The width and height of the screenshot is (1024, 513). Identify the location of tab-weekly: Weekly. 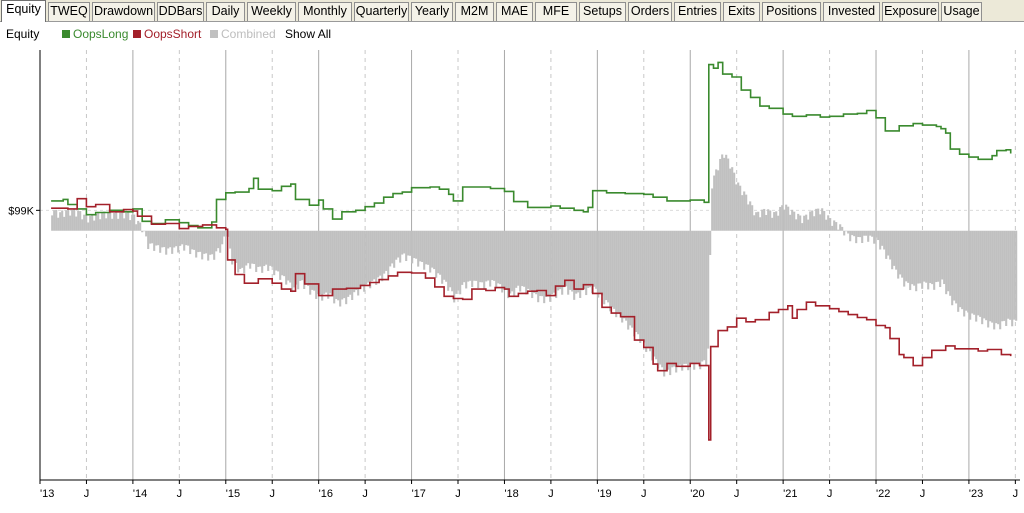
(271, 11).